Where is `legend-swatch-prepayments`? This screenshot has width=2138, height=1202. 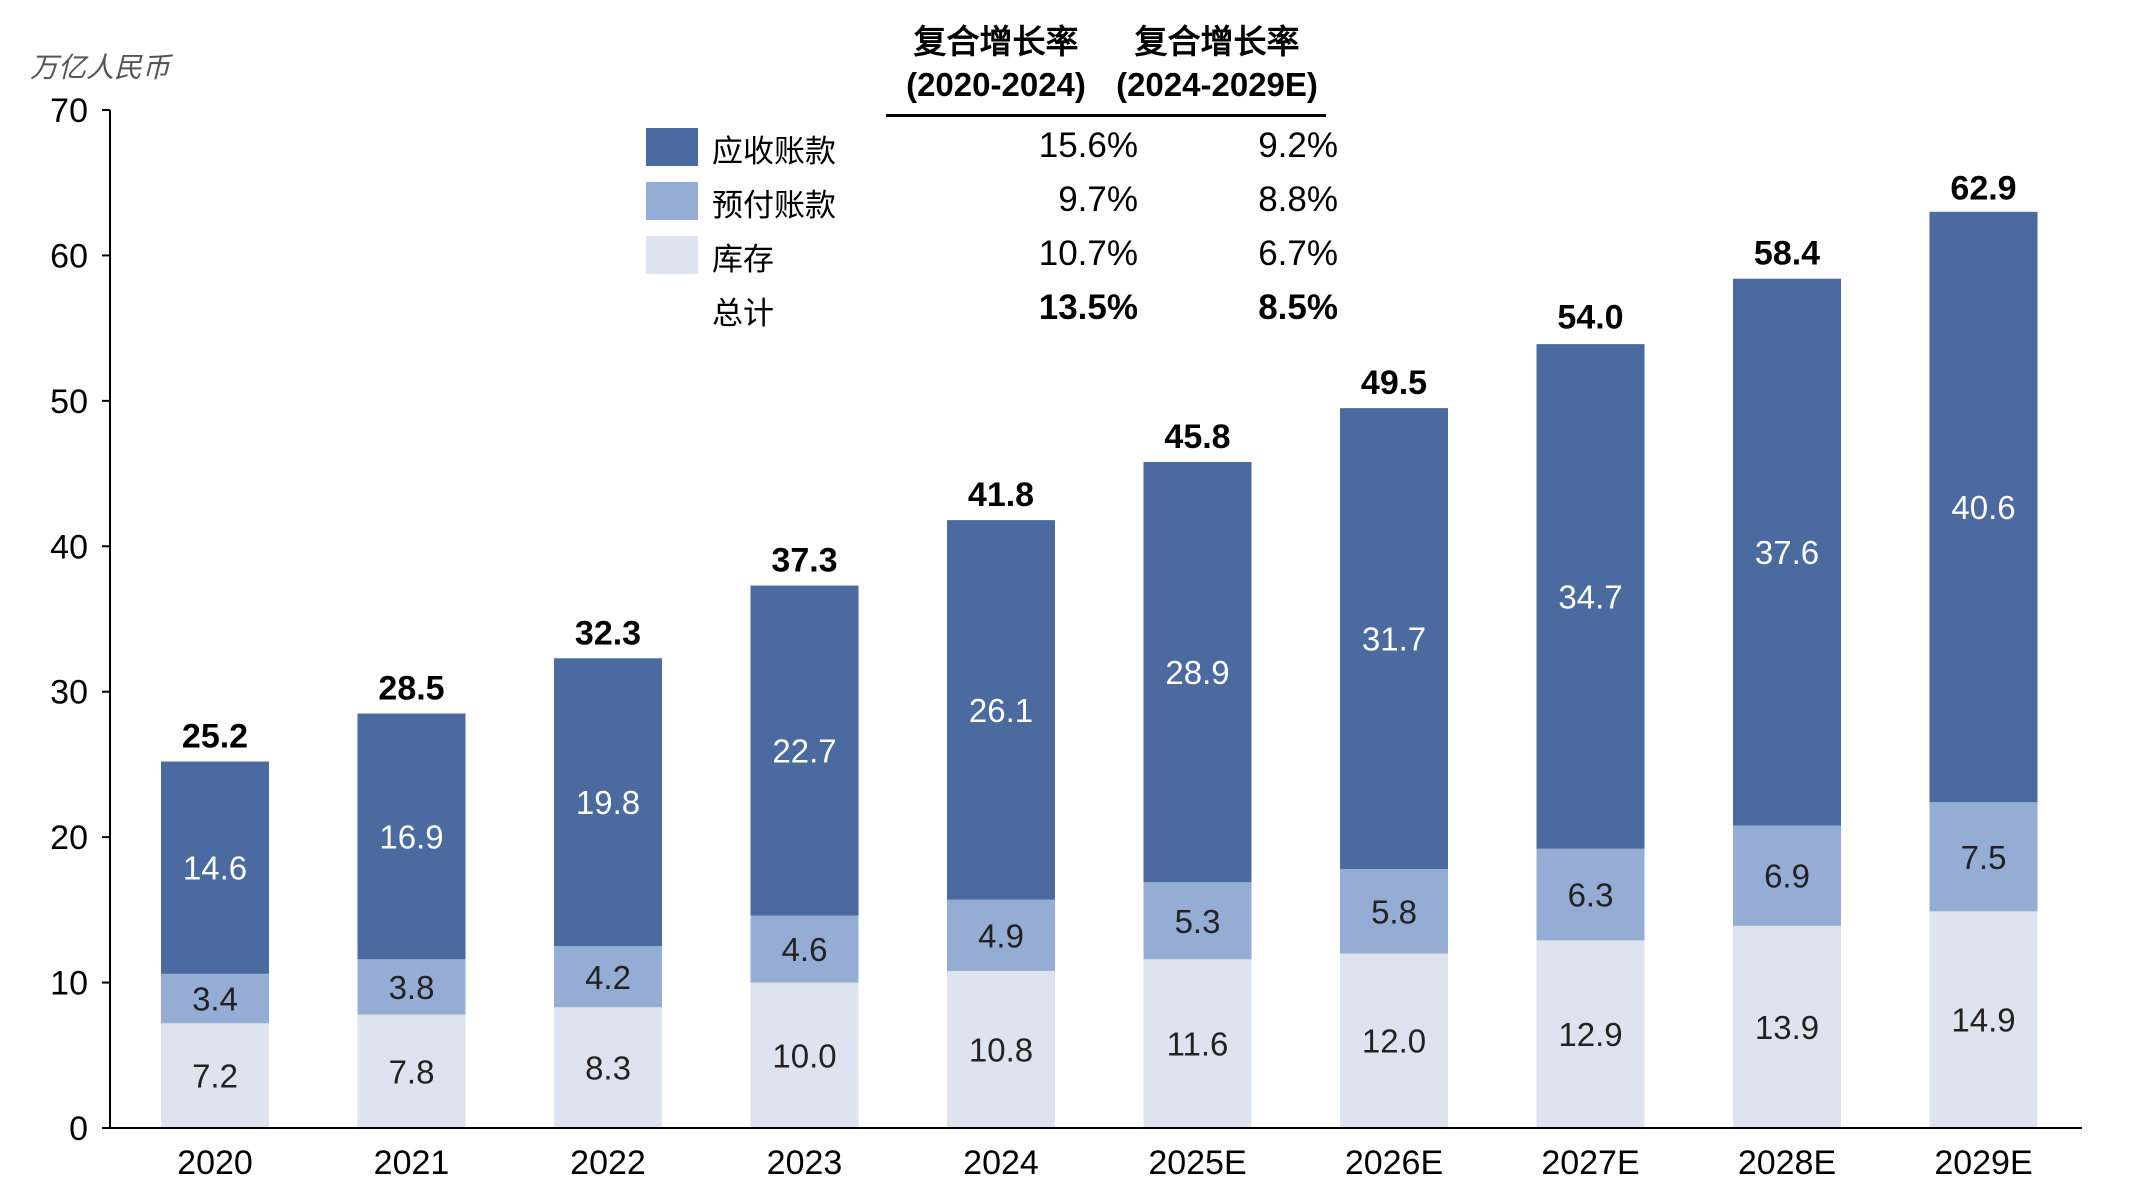
legend-swatch-prepayments is located at coordinates (672, 201).